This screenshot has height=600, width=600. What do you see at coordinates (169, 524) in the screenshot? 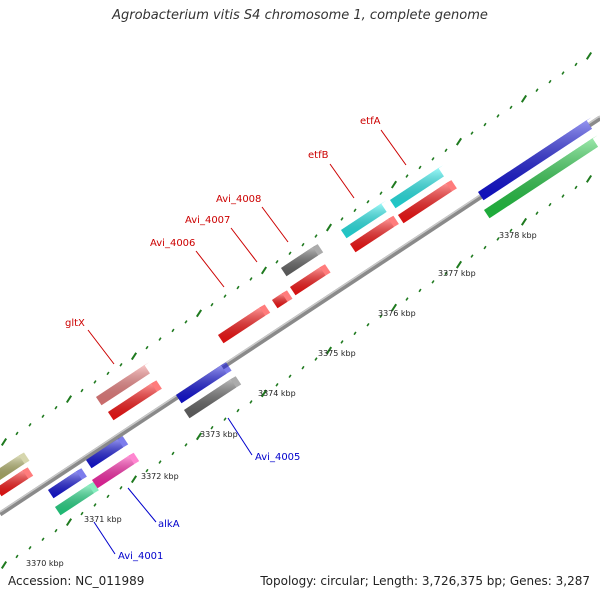
I see `gene-label: alkA` at bounding box center [169, 524].